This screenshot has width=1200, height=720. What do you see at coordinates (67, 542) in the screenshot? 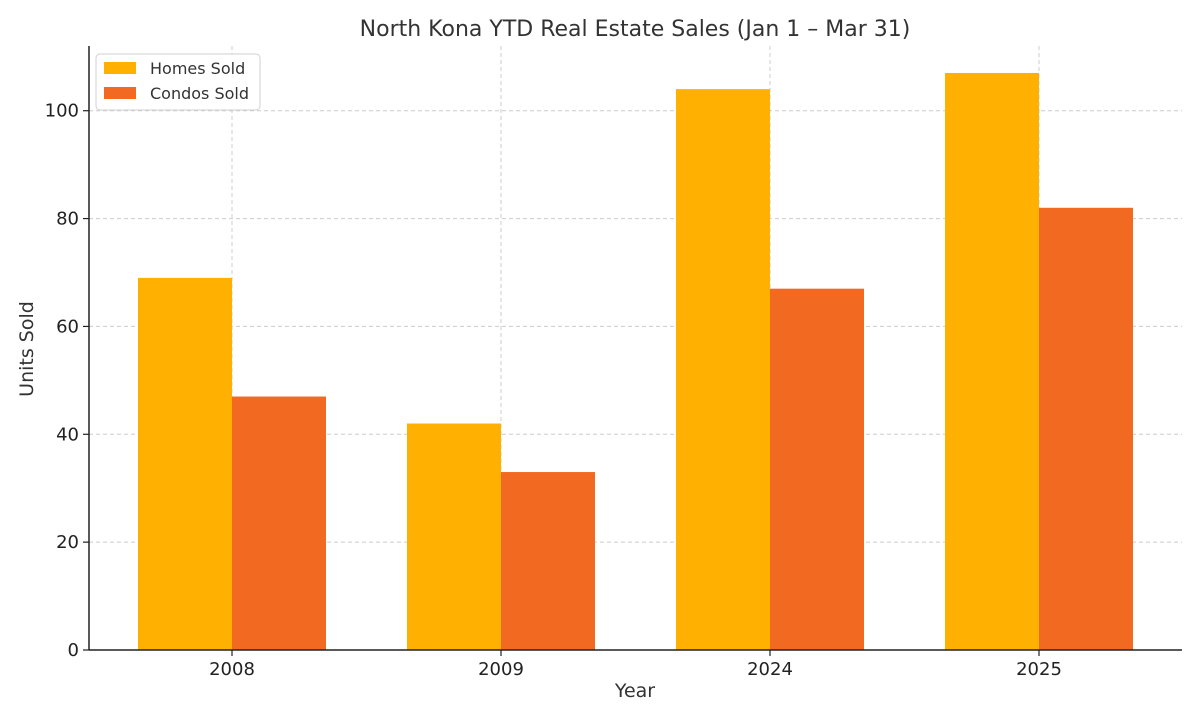
I see `y-tick-label: 20` at bounding box center [67, 542].